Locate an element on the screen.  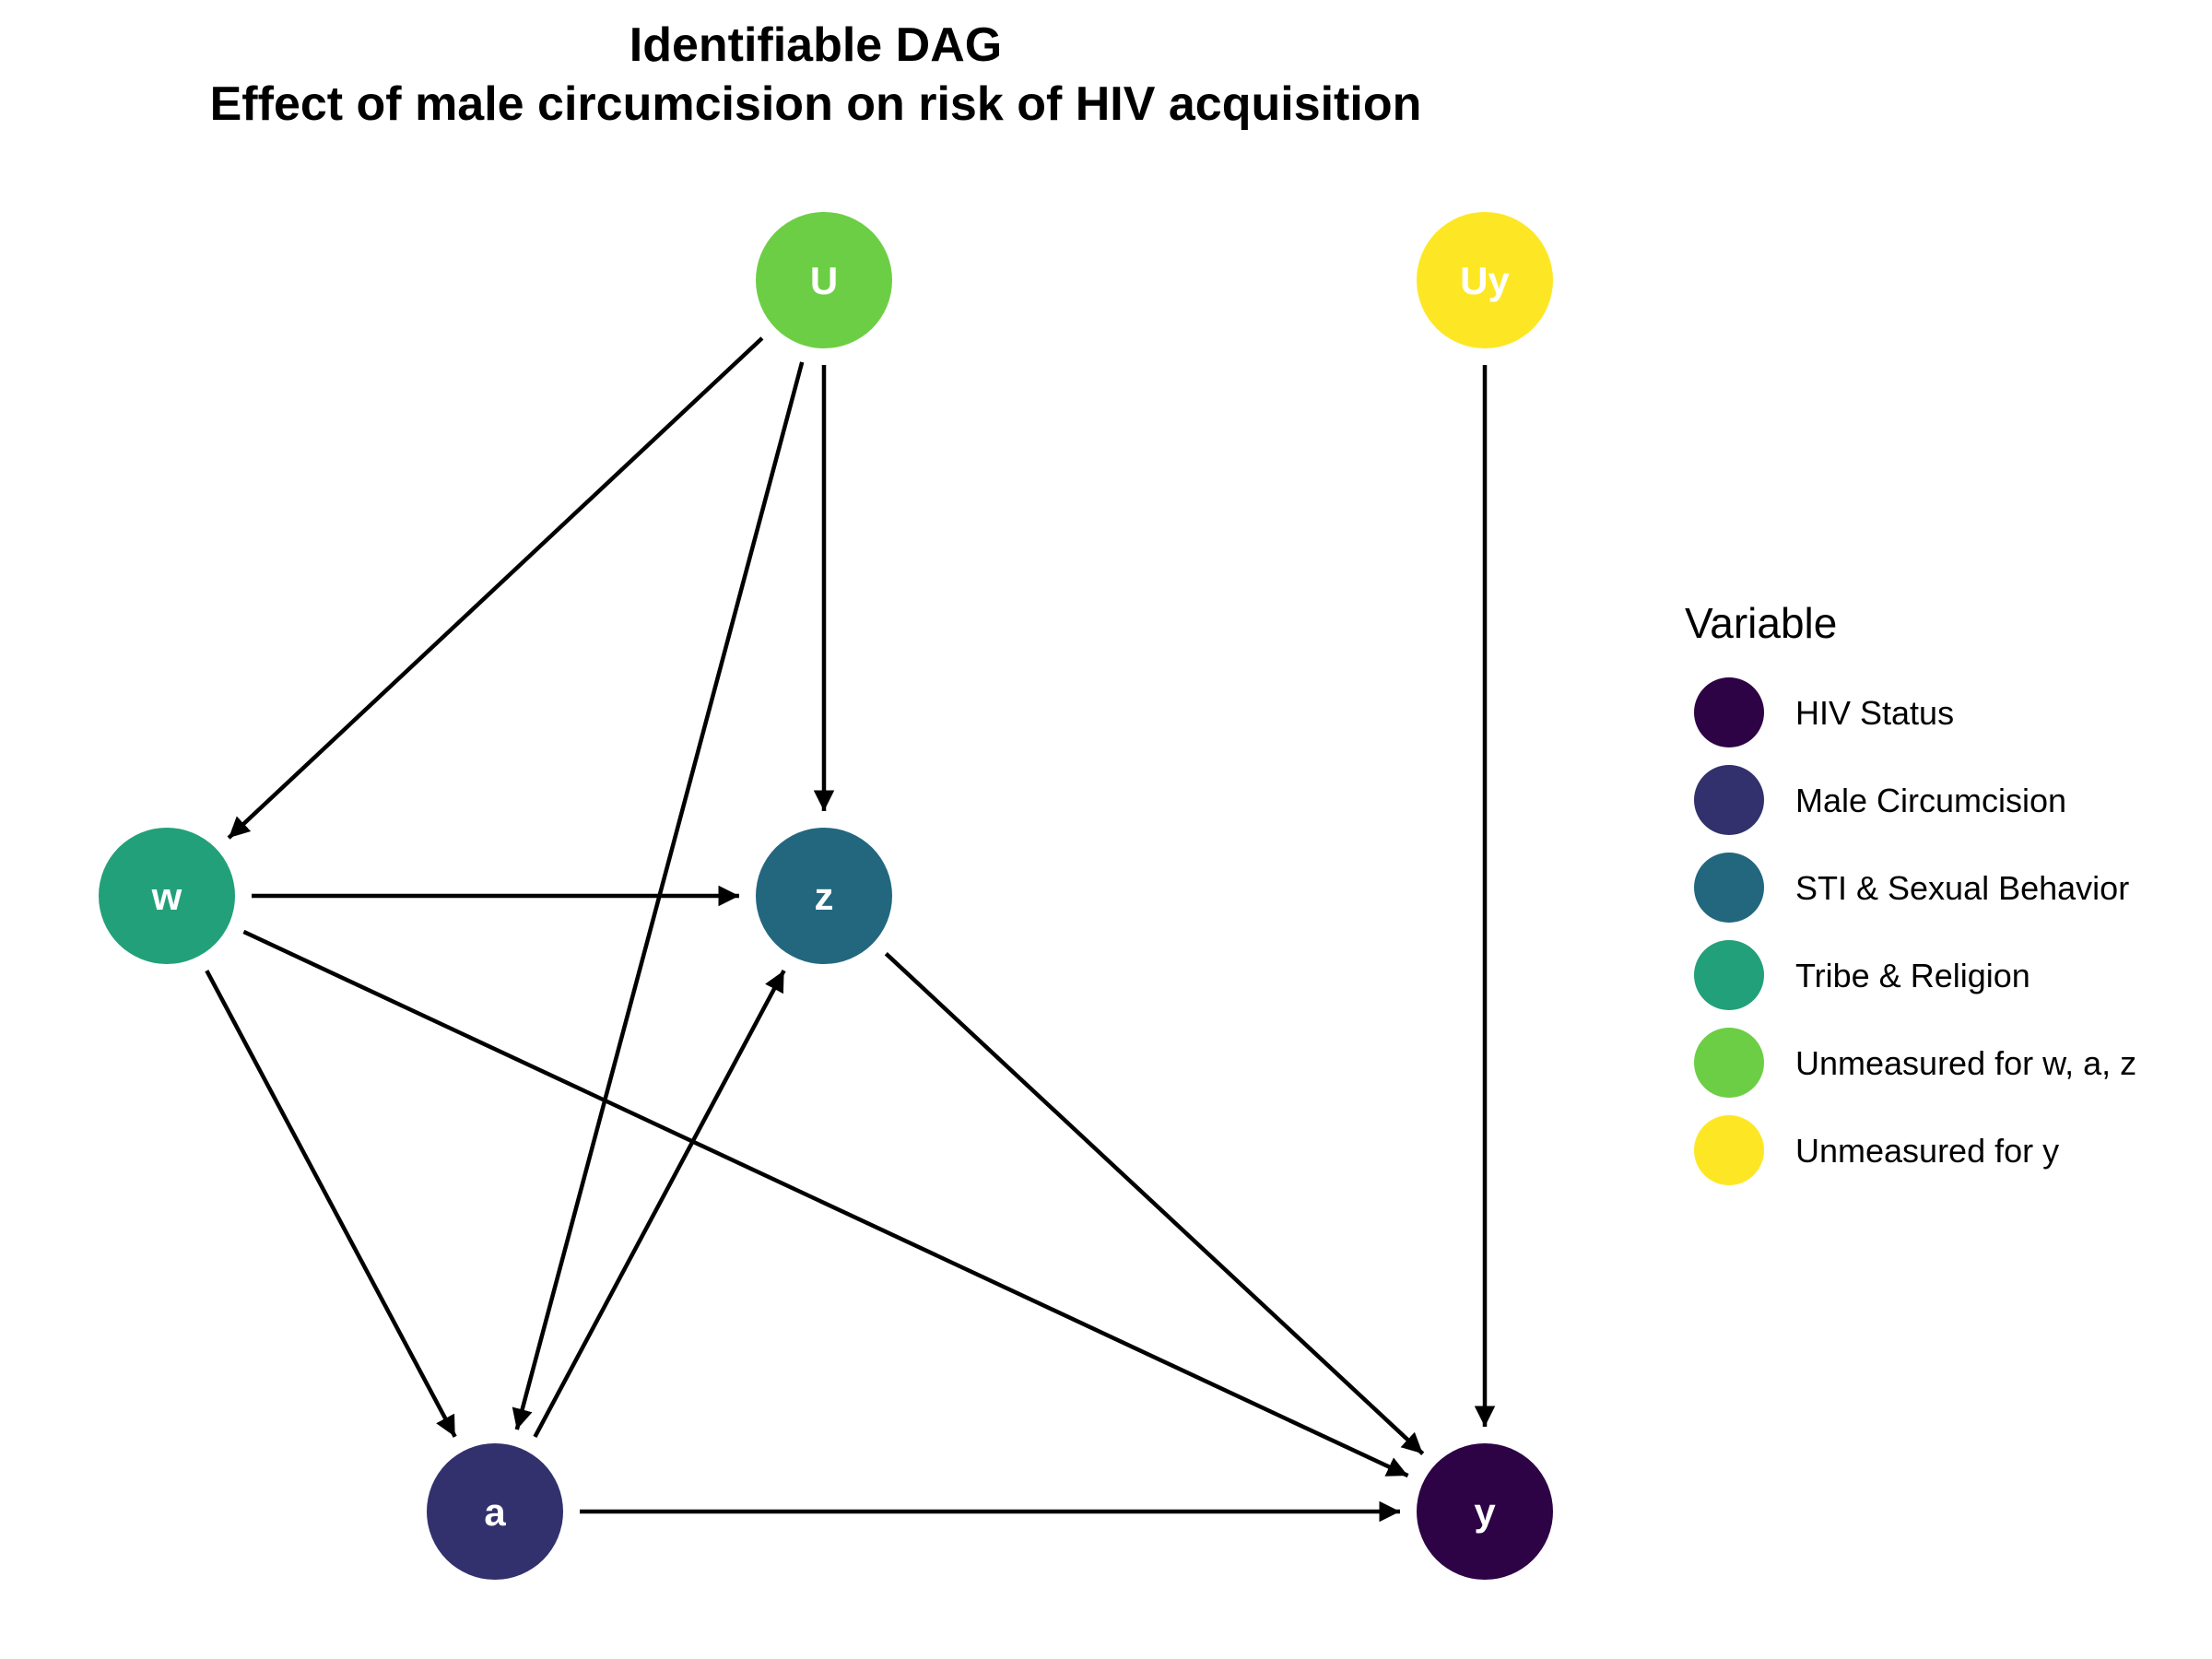
node-U: U is located at coordinates (824, 280).